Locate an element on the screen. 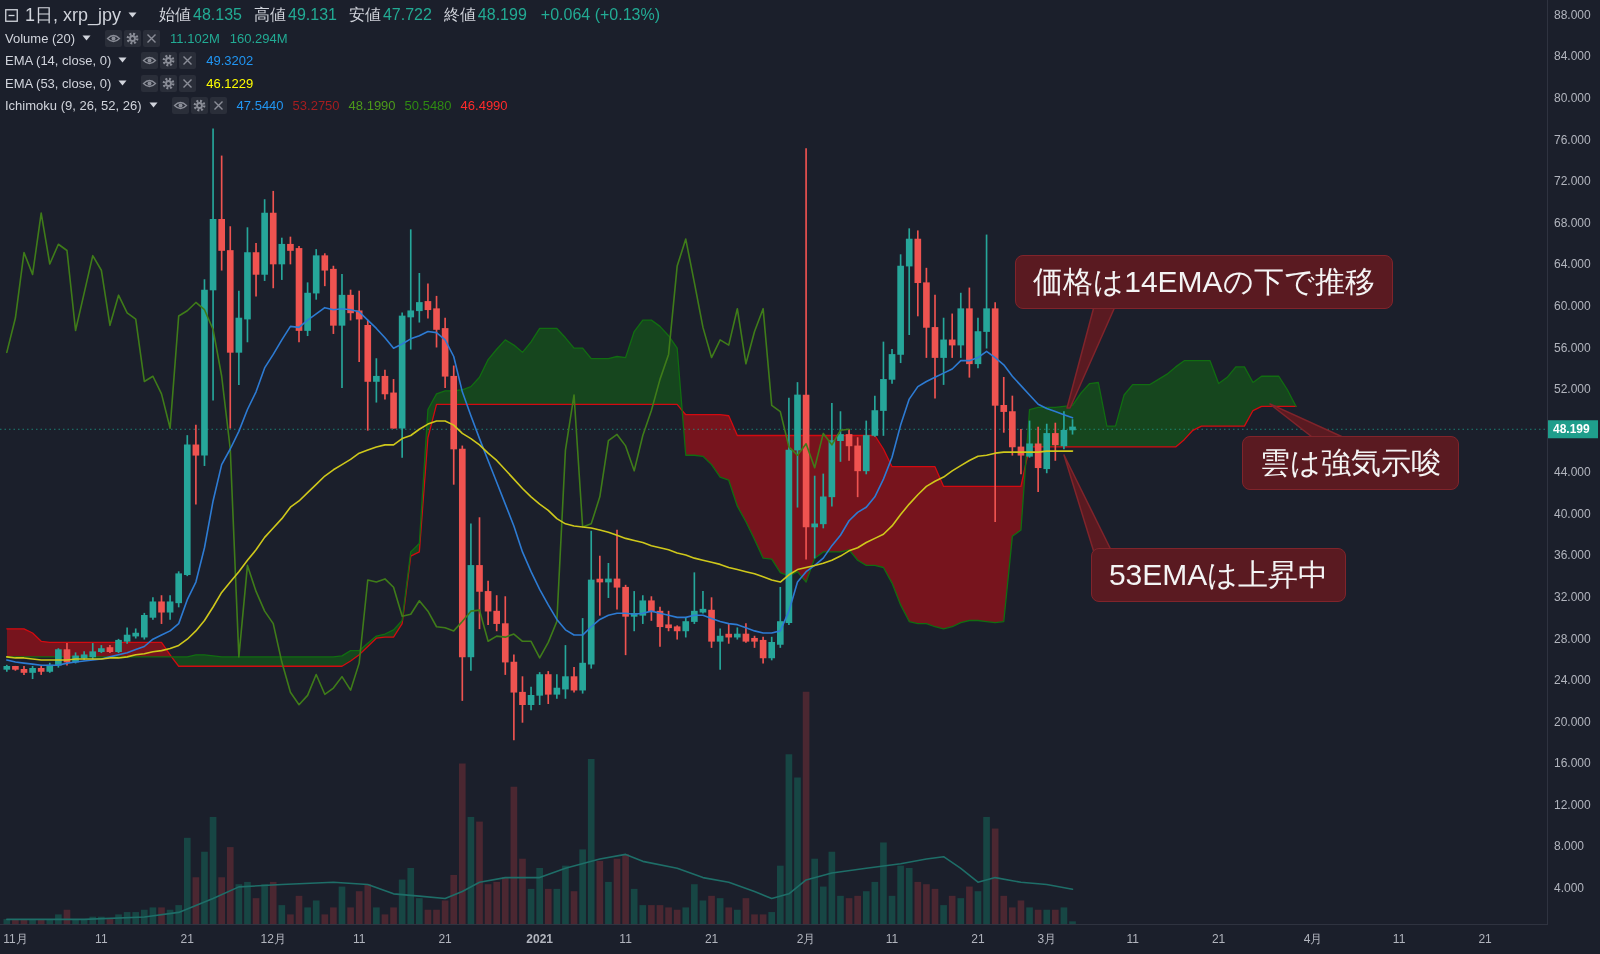  y-tick-label: 36.000 is located at coordinates (1573, 555).